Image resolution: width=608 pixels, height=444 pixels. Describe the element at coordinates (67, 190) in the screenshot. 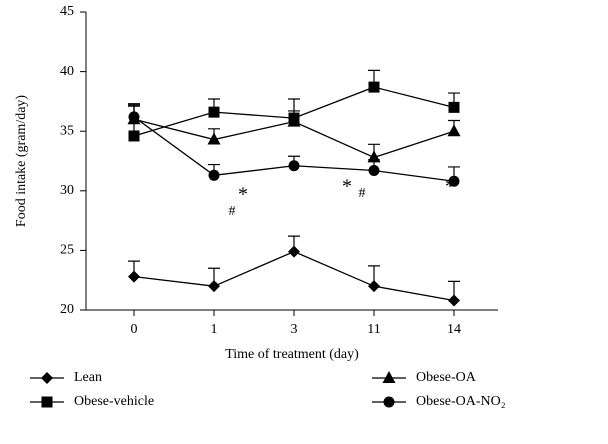

I see `y-tick-label: 30` at that location.